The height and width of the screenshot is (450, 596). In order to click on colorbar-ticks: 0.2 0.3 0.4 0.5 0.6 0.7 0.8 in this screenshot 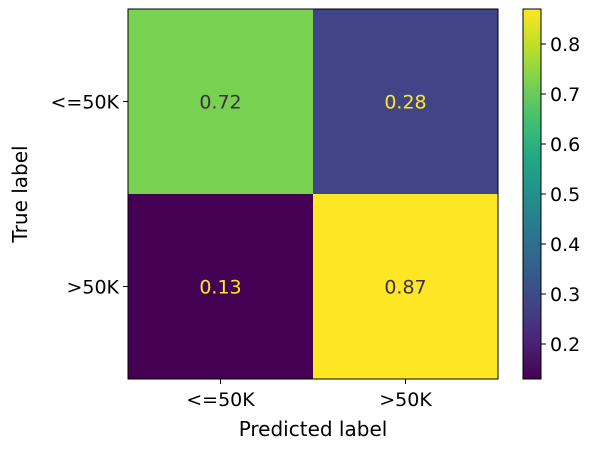, I will do `click(560, 195)`.